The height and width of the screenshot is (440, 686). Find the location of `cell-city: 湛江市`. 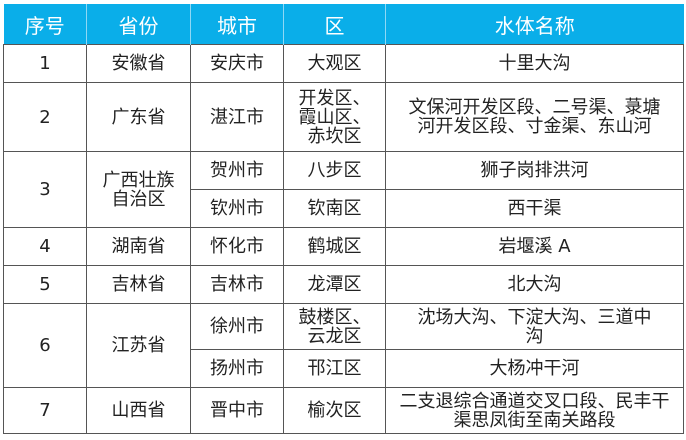

cell-city: 湛江市 is located at coordinates (237, 117).